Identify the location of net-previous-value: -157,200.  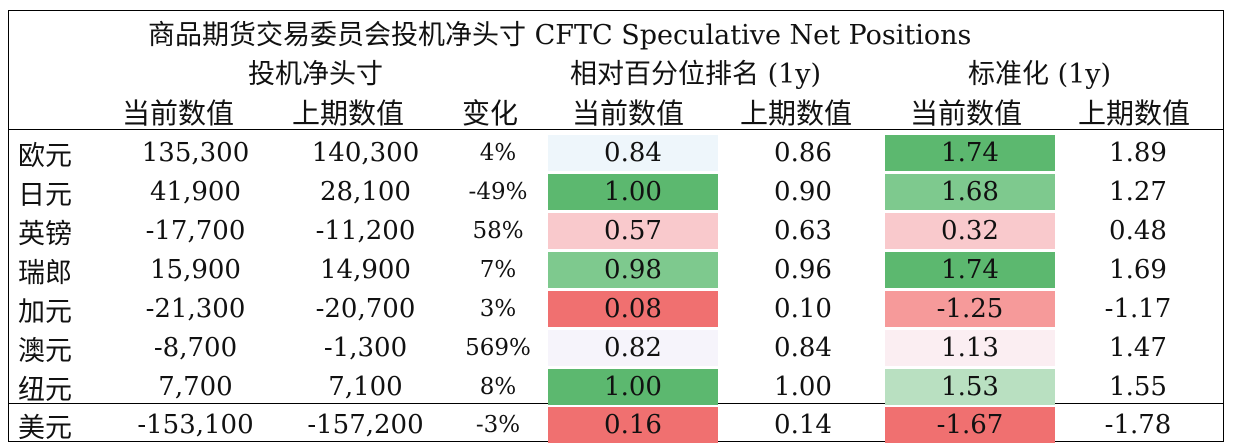
(365, 425).